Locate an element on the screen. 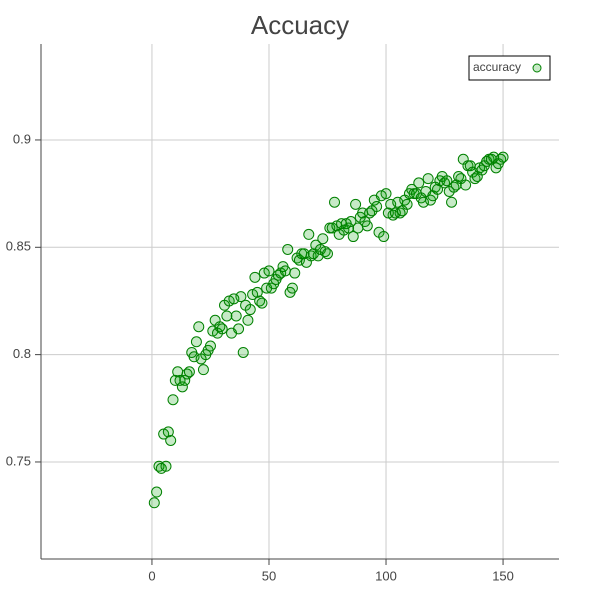 The image size is (600, 605). y-tick-label: 0.8 is located at coordinates (22, 353).